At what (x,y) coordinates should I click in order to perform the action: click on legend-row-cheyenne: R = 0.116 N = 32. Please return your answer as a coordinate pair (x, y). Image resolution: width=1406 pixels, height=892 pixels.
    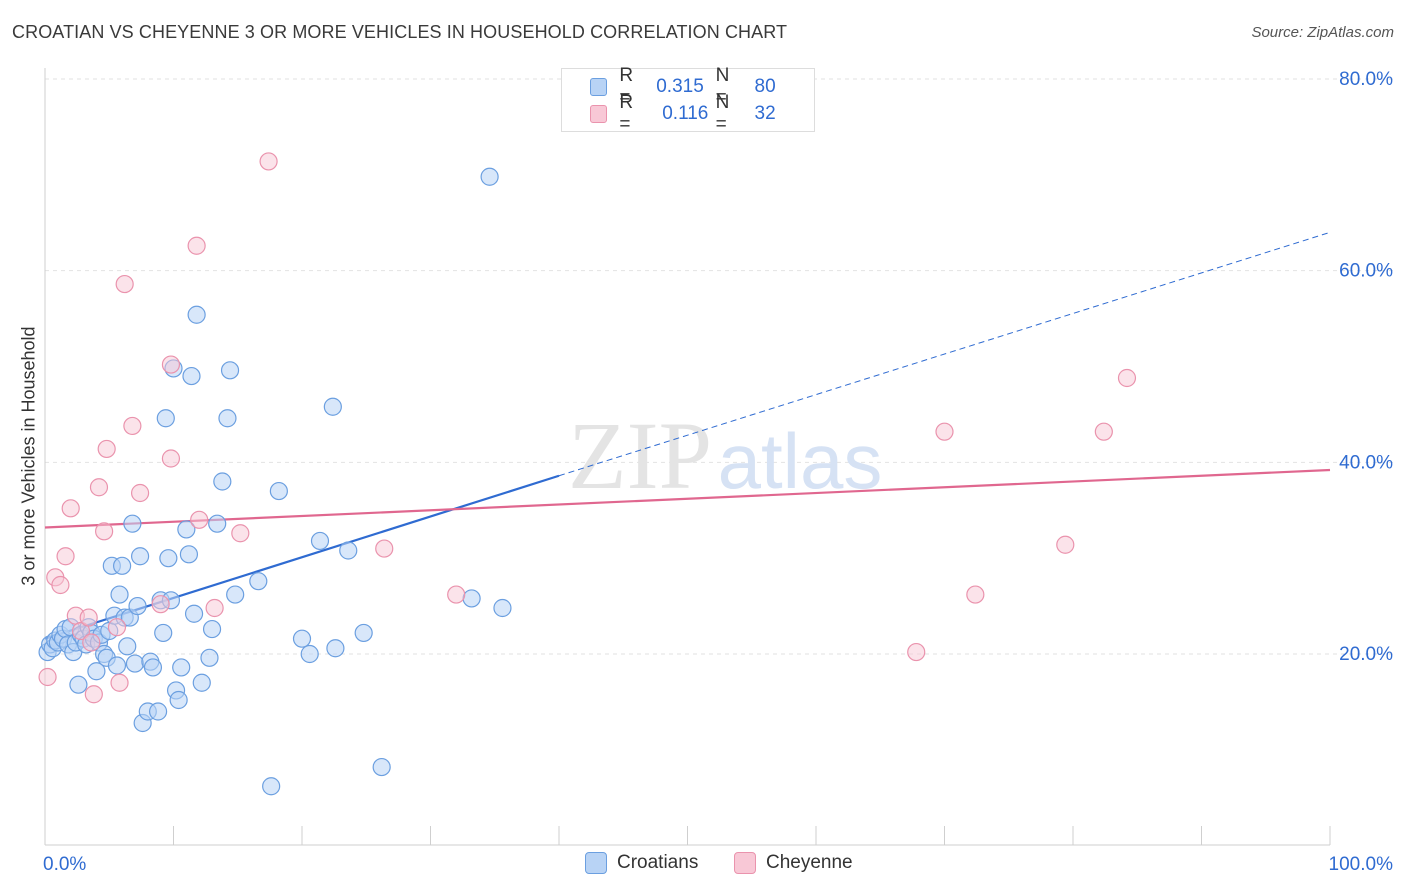
    Looking at the image, I should click on (702, 113).